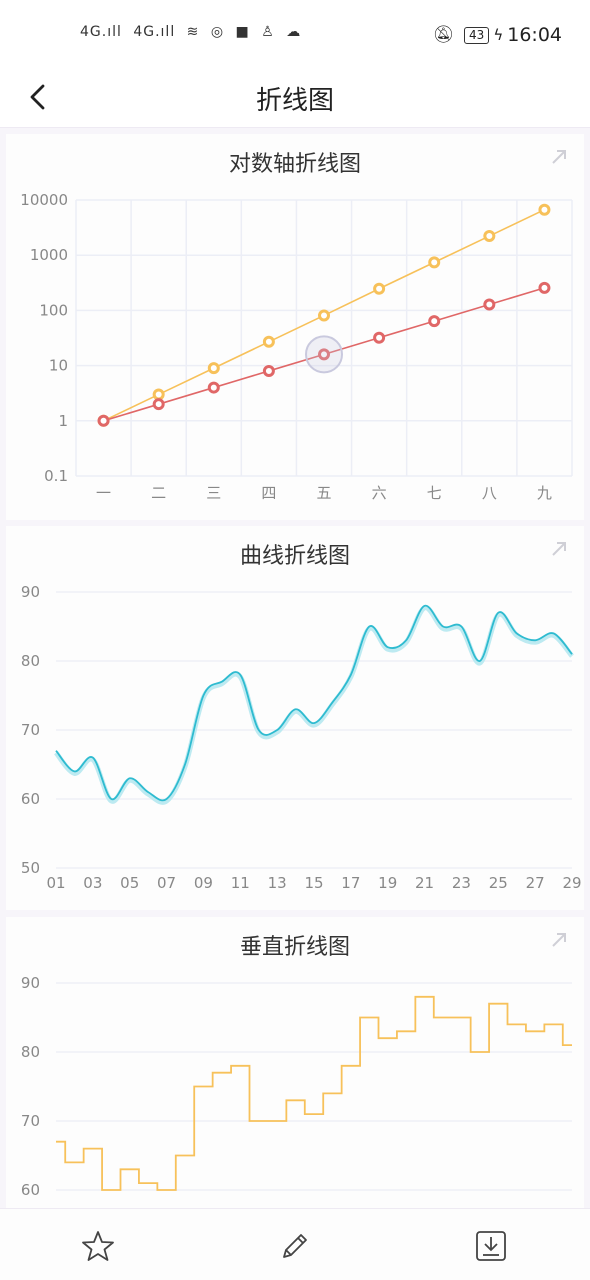 The width and height of the screenshot is (590, 1280). Describe the element at coordinates (489, 493) in the screenshot. I see `x-tick-label: 八` at that location.